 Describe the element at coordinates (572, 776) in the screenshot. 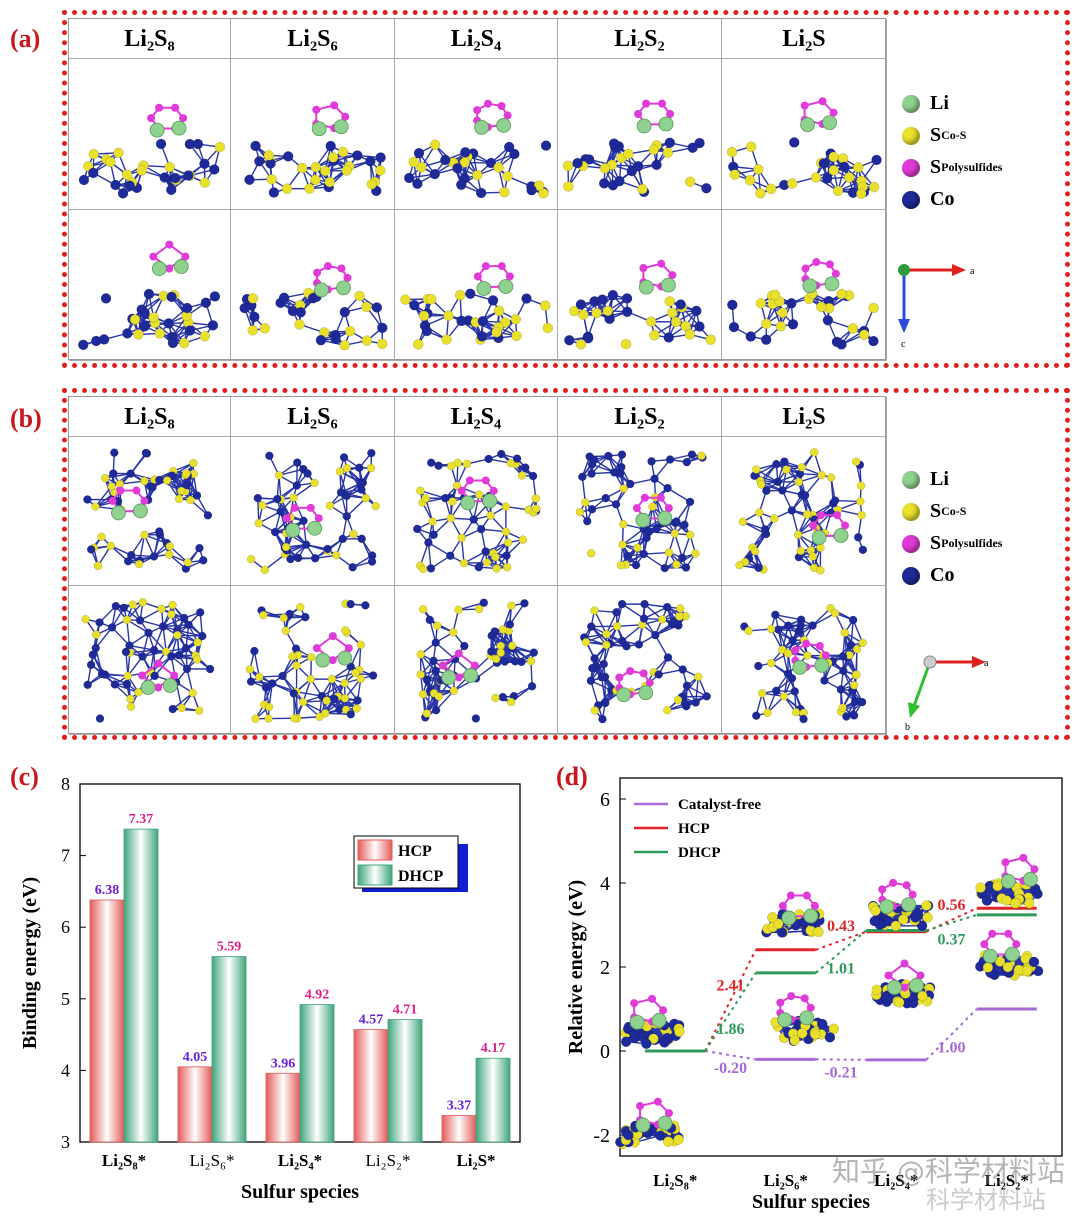

I see `panel-label-d: (d)` at that location.